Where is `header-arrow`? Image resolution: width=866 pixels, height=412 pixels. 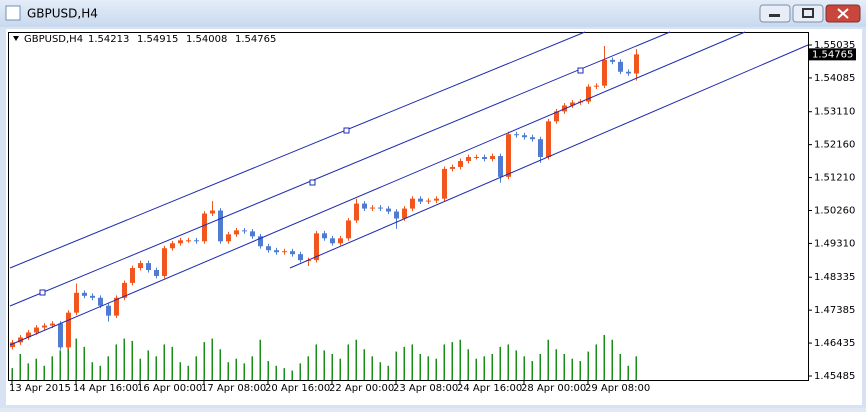 header-arrow is located at coordinates (16, 38).